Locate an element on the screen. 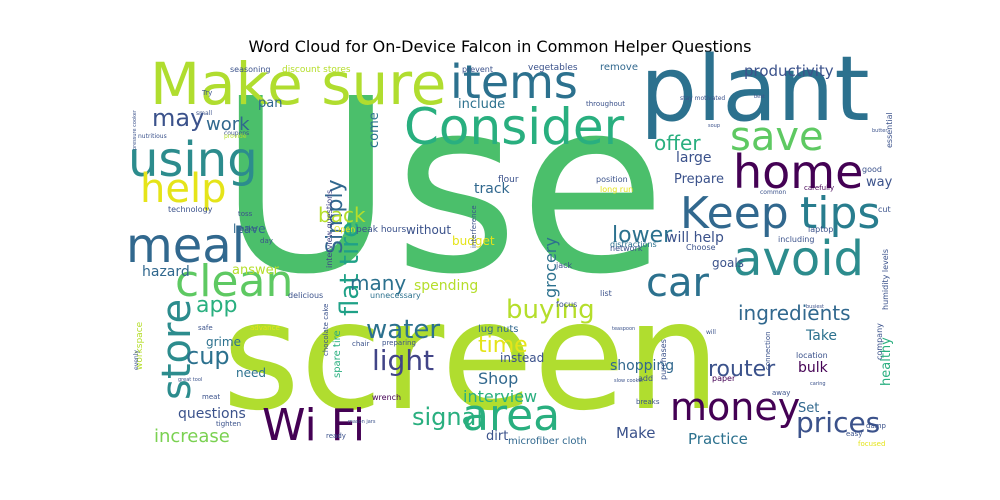  word-budget: budget is located at coordinates (473, 241).